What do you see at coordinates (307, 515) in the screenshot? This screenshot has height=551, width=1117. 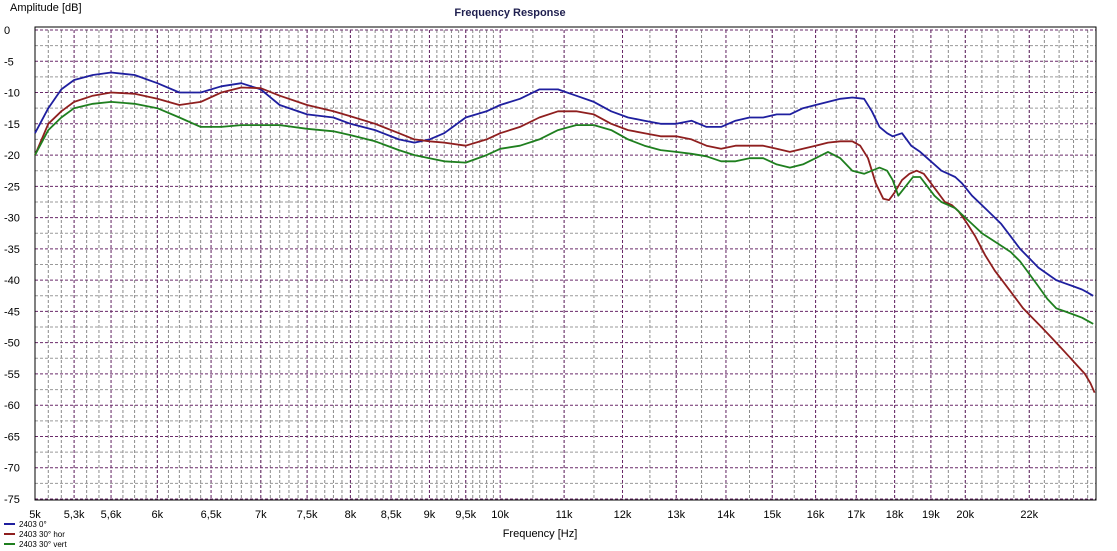 I see `x-tick-label: 7,5k` at bounding box center [307, 515].